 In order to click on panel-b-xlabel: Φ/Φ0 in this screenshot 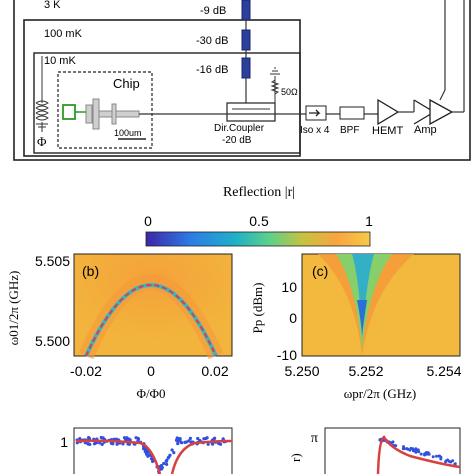, I will do `click(150, 393)`.